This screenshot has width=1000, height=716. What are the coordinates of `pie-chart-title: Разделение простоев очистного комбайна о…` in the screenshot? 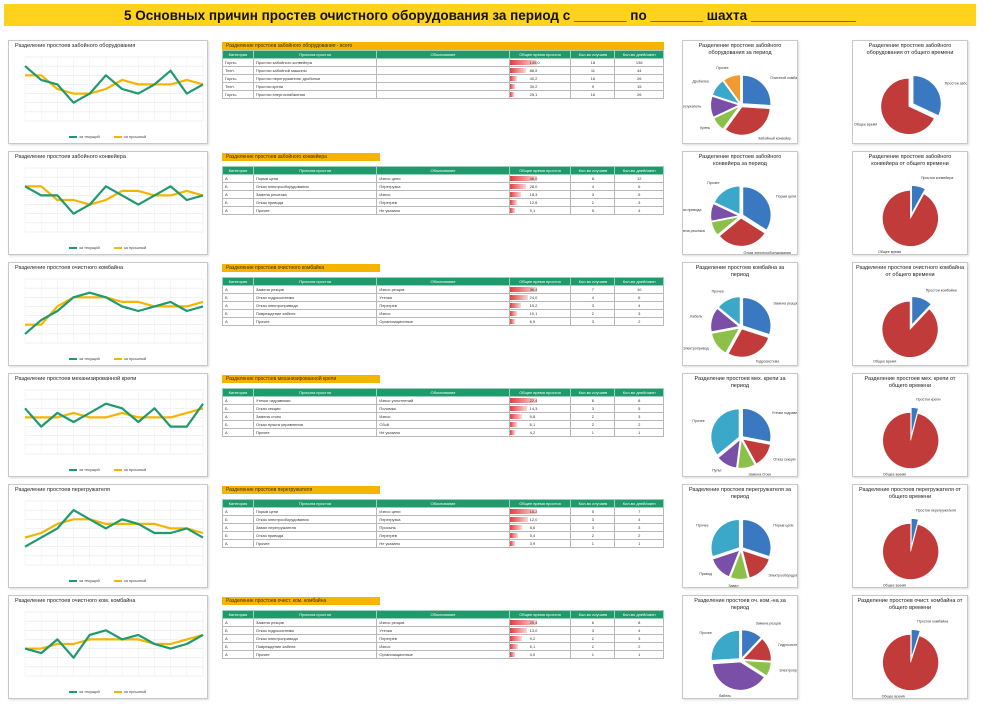 It's located at (910, 271).